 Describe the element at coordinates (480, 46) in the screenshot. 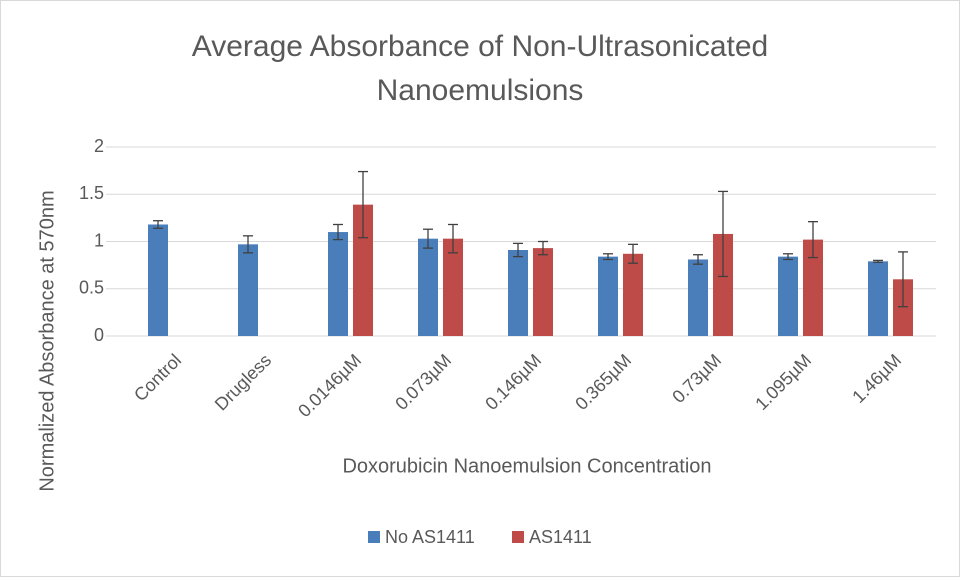

I see `chart-title: Average Absorbance of Non-Ultrasonicated` at that location.